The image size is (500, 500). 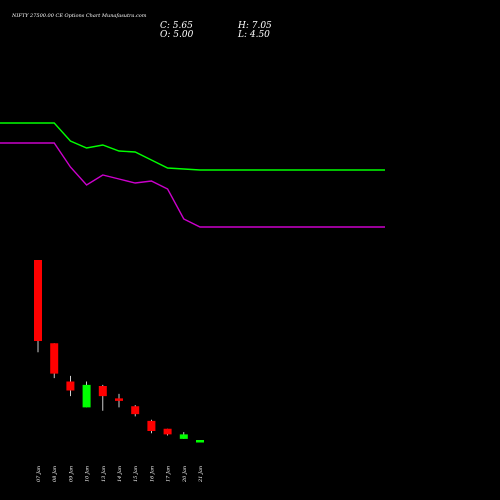 I want to click on x-tick-label: 09 Jan, so click(x=71, y=474).